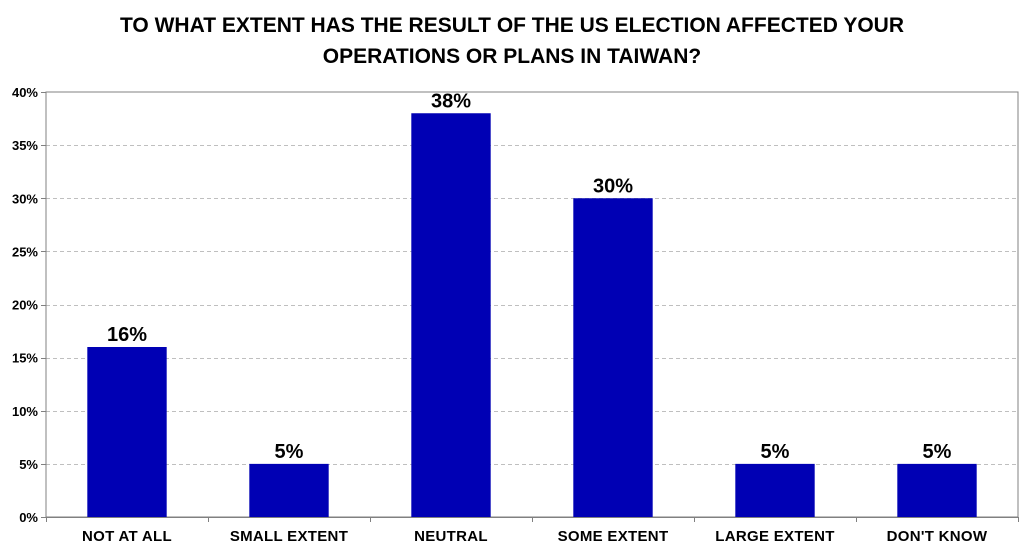 The width and height of the screenshot is (1024, 553). I want to click on y-tick-label-30: 30%, so click(25, 198).